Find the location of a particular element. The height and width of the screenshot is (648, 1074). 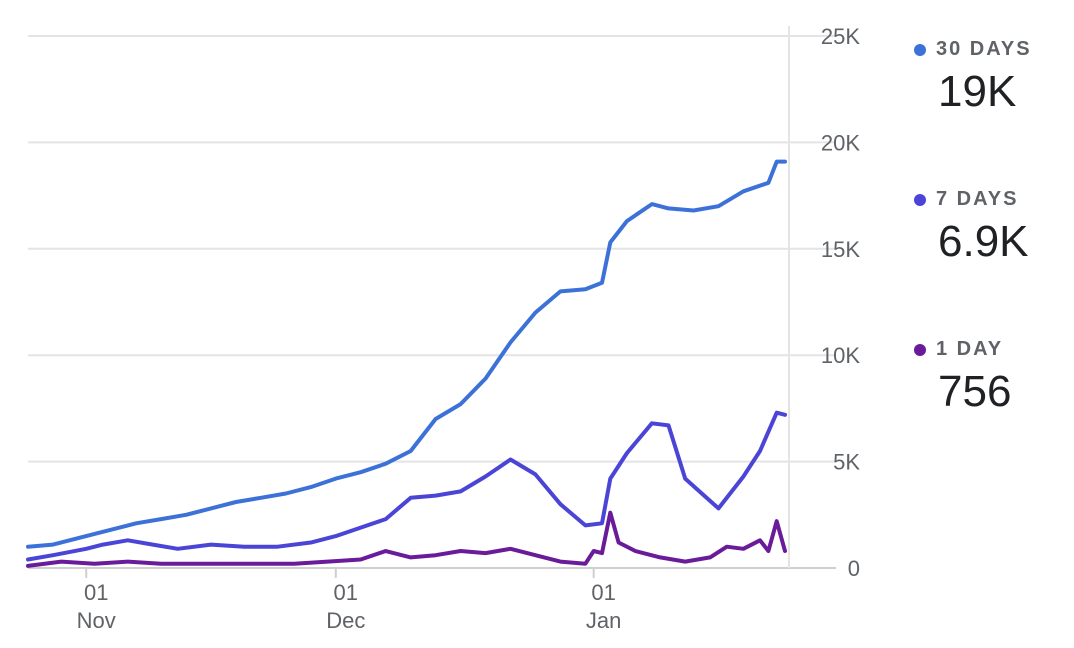

legend-value-30-days: 19K is located at coordinates (977, 91).